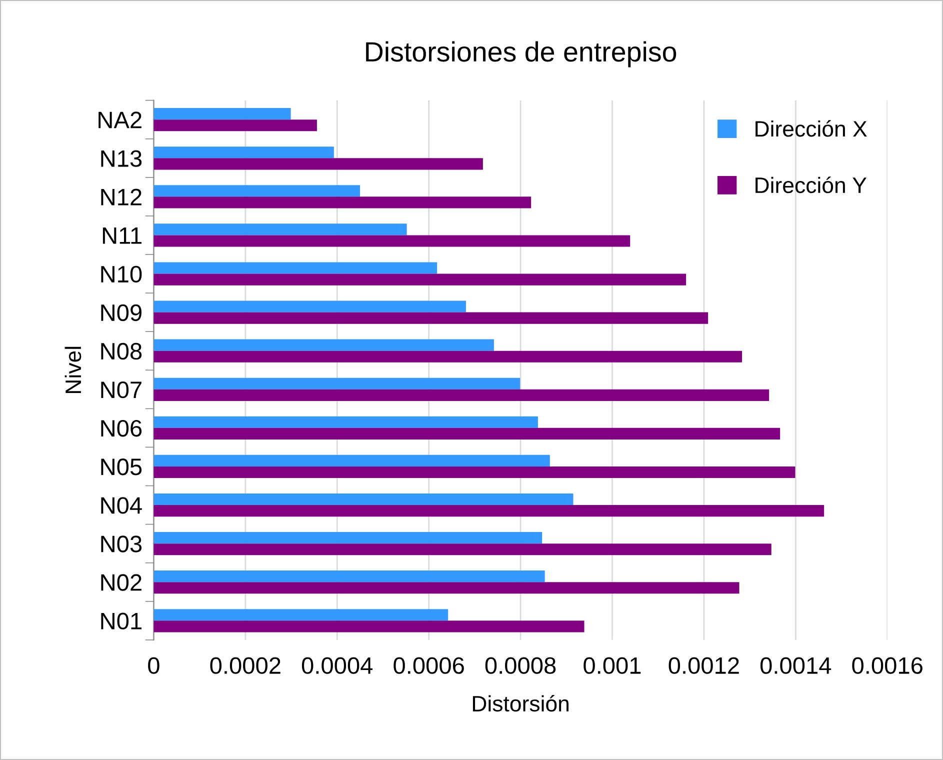 Image resolution: width=943 pixels, height=760 pixels. I want to click on y-tick-label: N12, so click(121, 197).